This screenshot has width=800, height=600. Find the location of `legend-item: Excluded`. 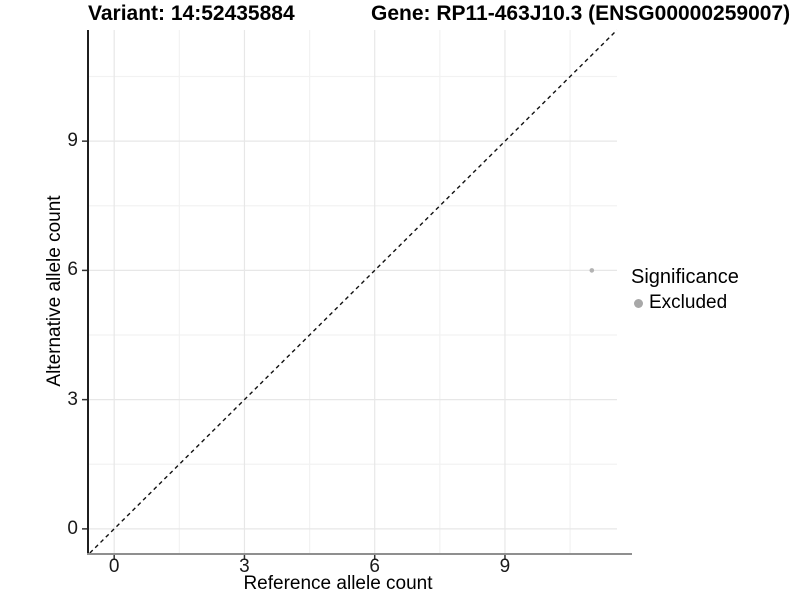

legend-item: Excluded is located at coordinates (685, 303).